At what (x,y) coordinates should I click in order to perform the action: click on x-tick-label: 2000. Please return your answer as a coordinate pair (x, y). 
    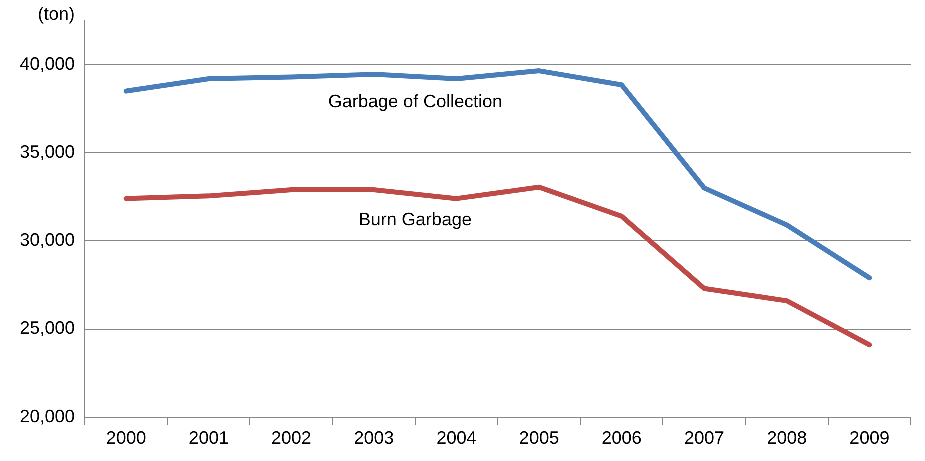
    Looking at the image, I should click on (126, 438).